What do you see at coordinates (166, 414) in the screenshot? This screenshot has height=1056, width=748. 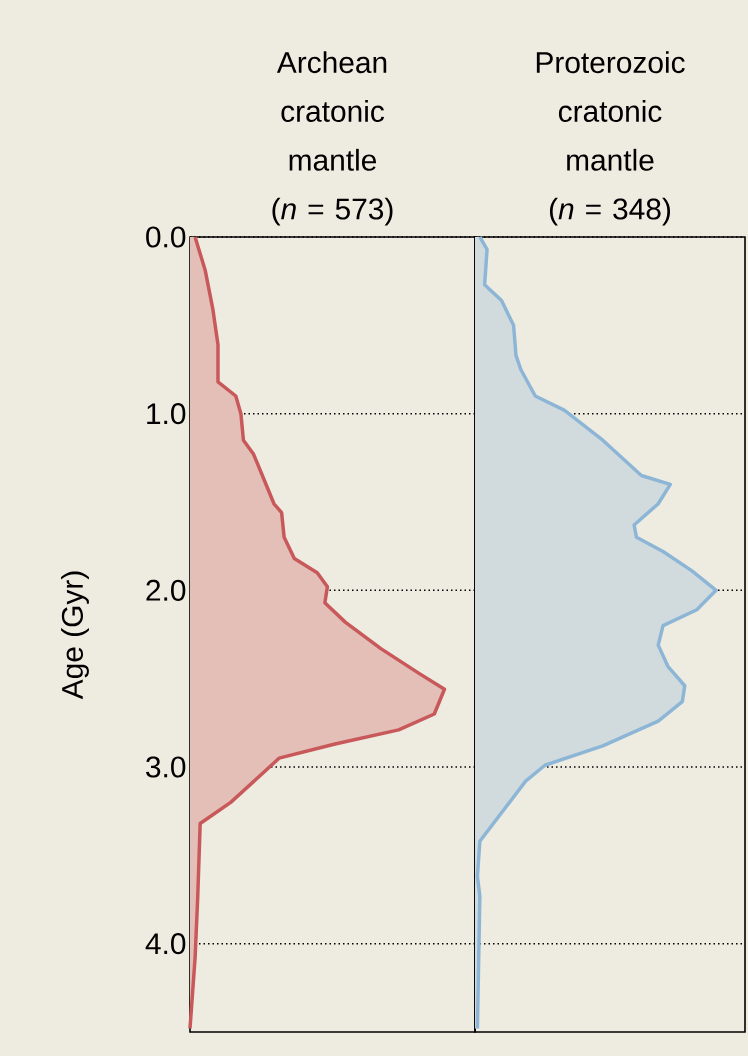 I see `y-tick-label: 1.0` at bounding box center [166, 414].